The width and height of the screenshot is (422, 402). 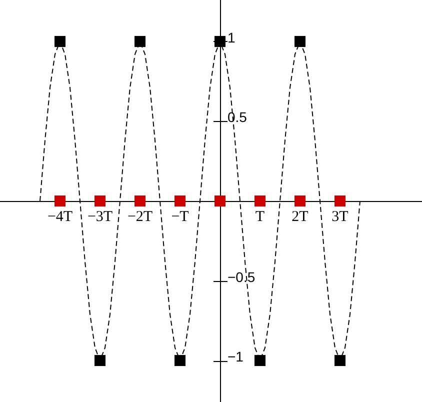 What do you see at coordinates (60, 216) in the screenshot?
I see `x-tick-label: −4T` at bounding box center [60, 216].